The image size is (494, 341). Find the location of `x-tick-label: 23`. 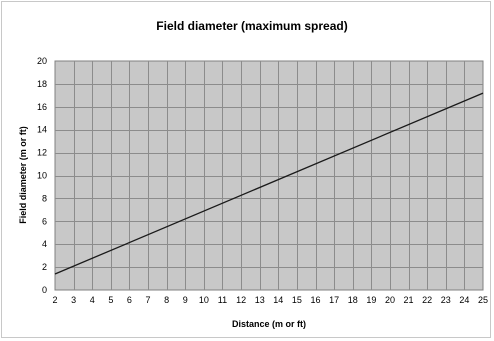

x-tick-label: 23 is located at coordinates (446, 300).